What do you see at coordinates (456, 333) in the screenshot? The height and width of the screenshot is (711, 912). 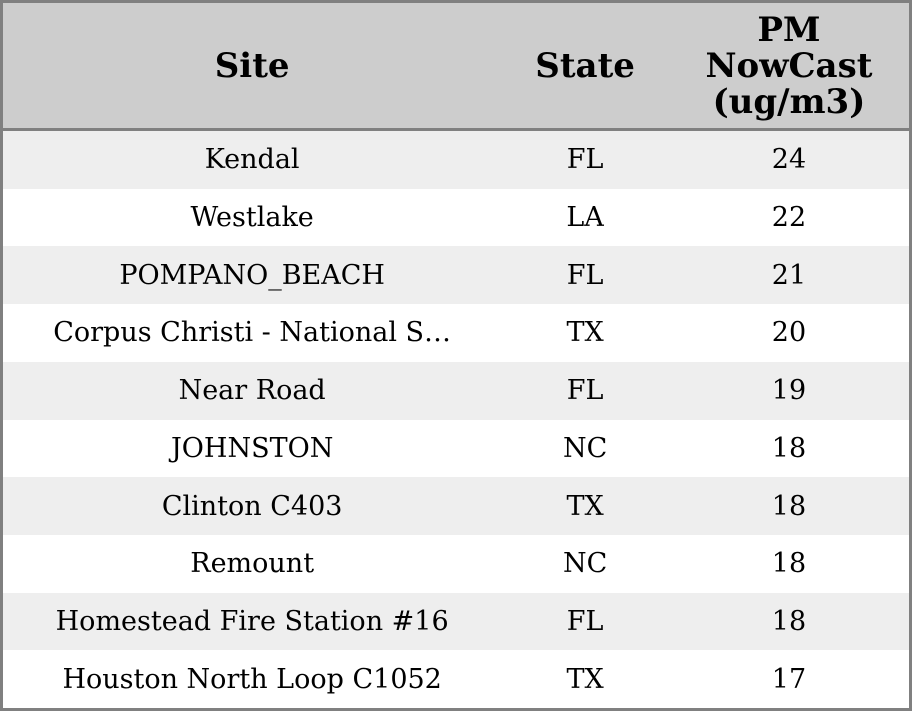 I see `table-row: Corpus Christi - National S… TX 20` at bounding box center [456, 333].